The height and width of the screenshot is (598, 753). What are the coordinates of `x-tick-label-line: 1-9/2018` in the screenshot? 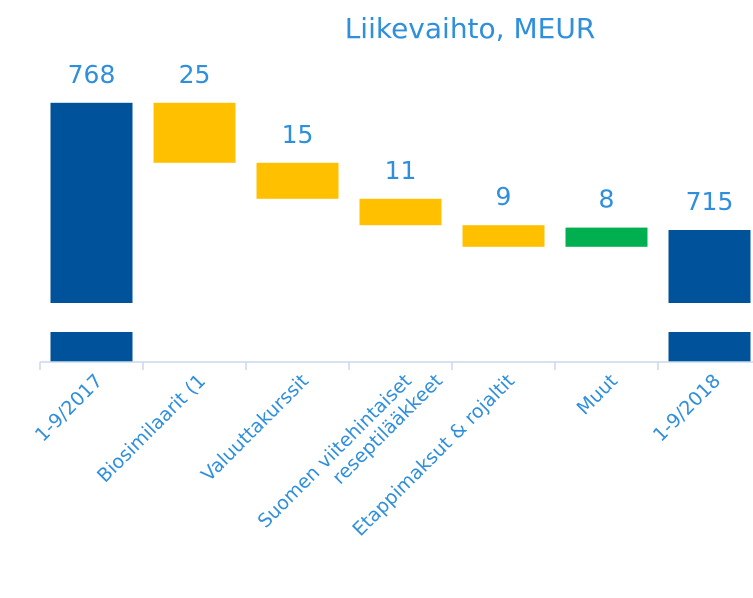 It's located at (687, 408).